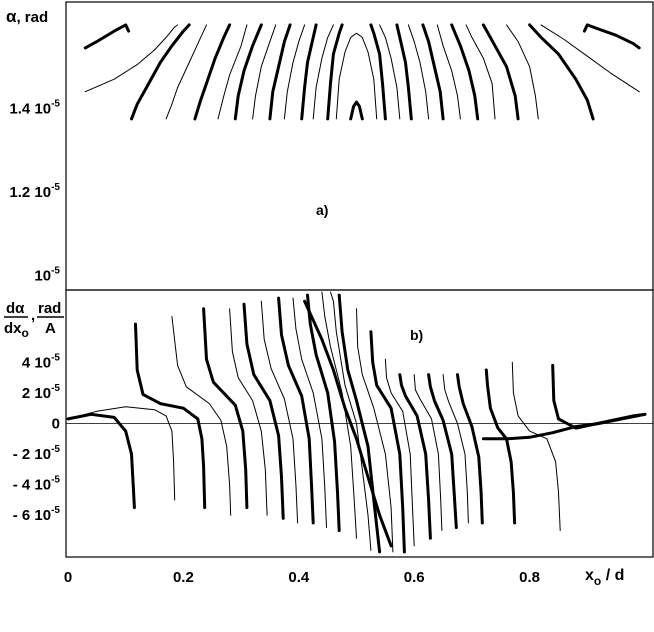 The width and height of the screenshot is (654, 632). What do you see at coordinates (37, 453) in the screenshot?
I see `y-tick-label-b-3: - 2 10-5` at bounding box center [37, 453].